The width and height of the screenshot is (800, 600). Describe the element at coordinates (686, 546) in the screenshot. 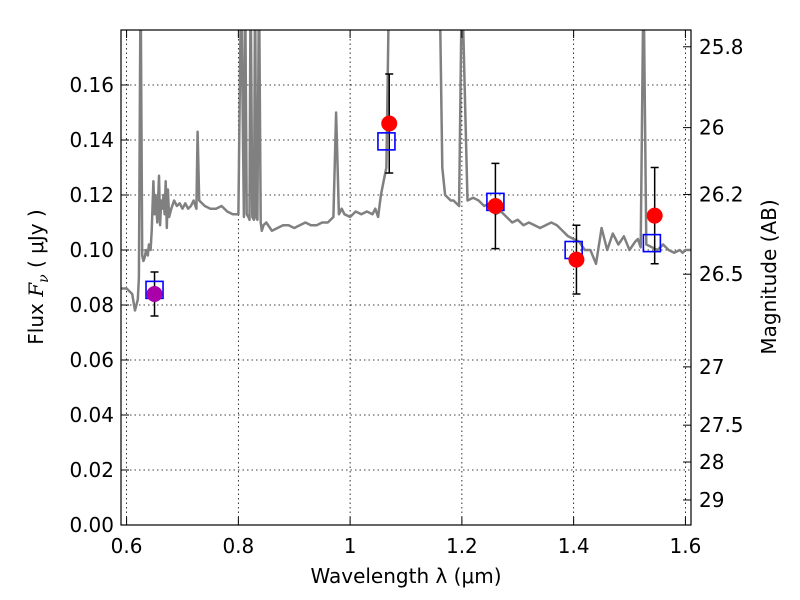

I see `x-tick-label: 1.6` at that location.